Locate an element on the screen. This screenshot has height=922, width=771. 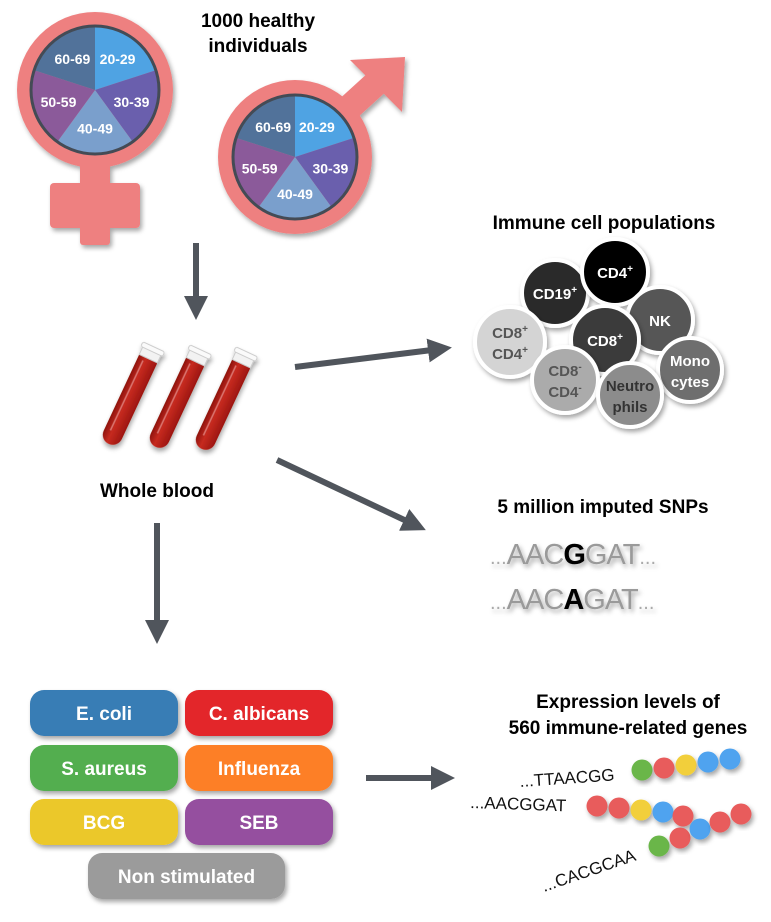
stimulus-label: Influenza is located at coordinates (259, 769).